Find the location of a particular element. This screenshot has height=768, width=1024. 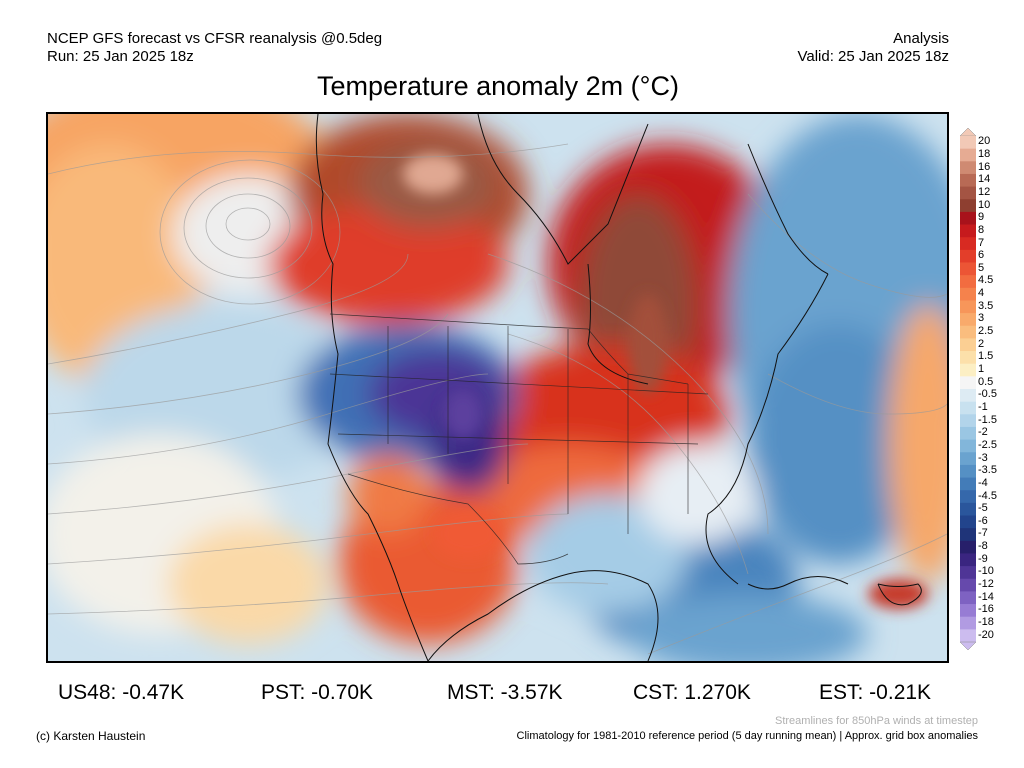

legend-label: 5 is located at coordinates (981, 267).